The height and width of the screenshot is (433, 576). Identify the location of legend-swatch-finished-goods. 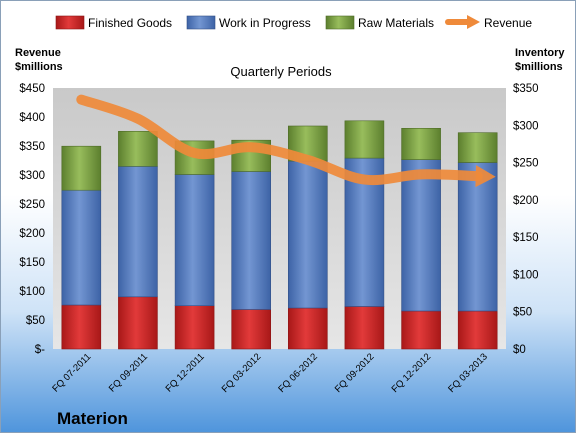
(70, 22).